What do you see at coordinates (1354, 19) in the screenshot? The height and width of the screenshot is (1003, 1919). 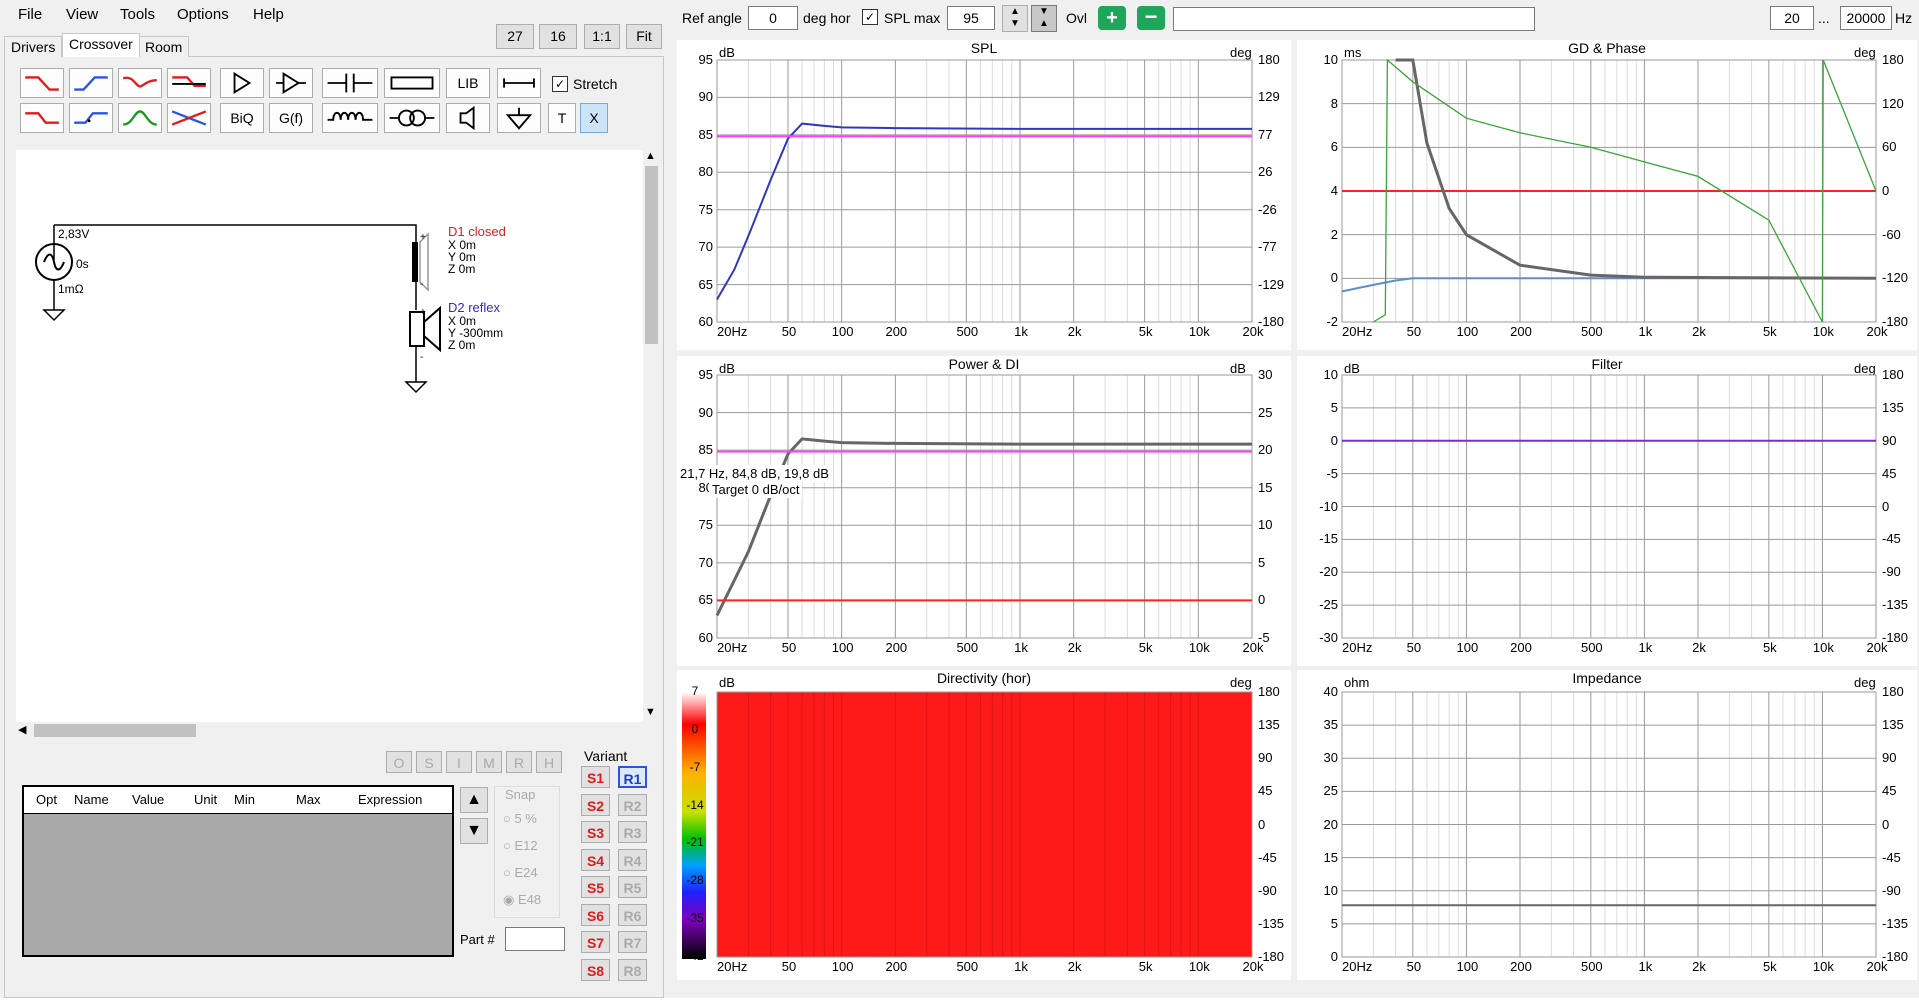 I see `message-field` at bounding box center [1354, 19].